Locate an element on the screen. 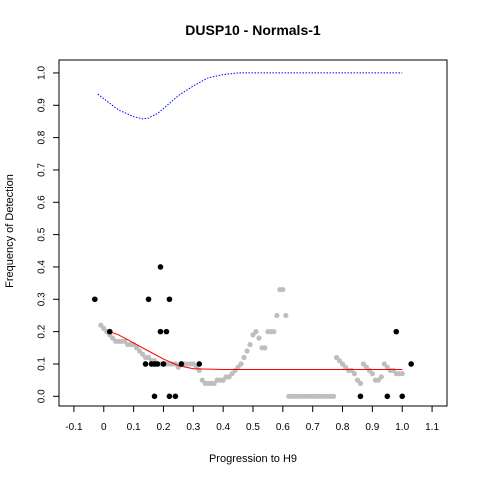  y-axis-label: Frequency of Detection is located at coordinates (10, 231).